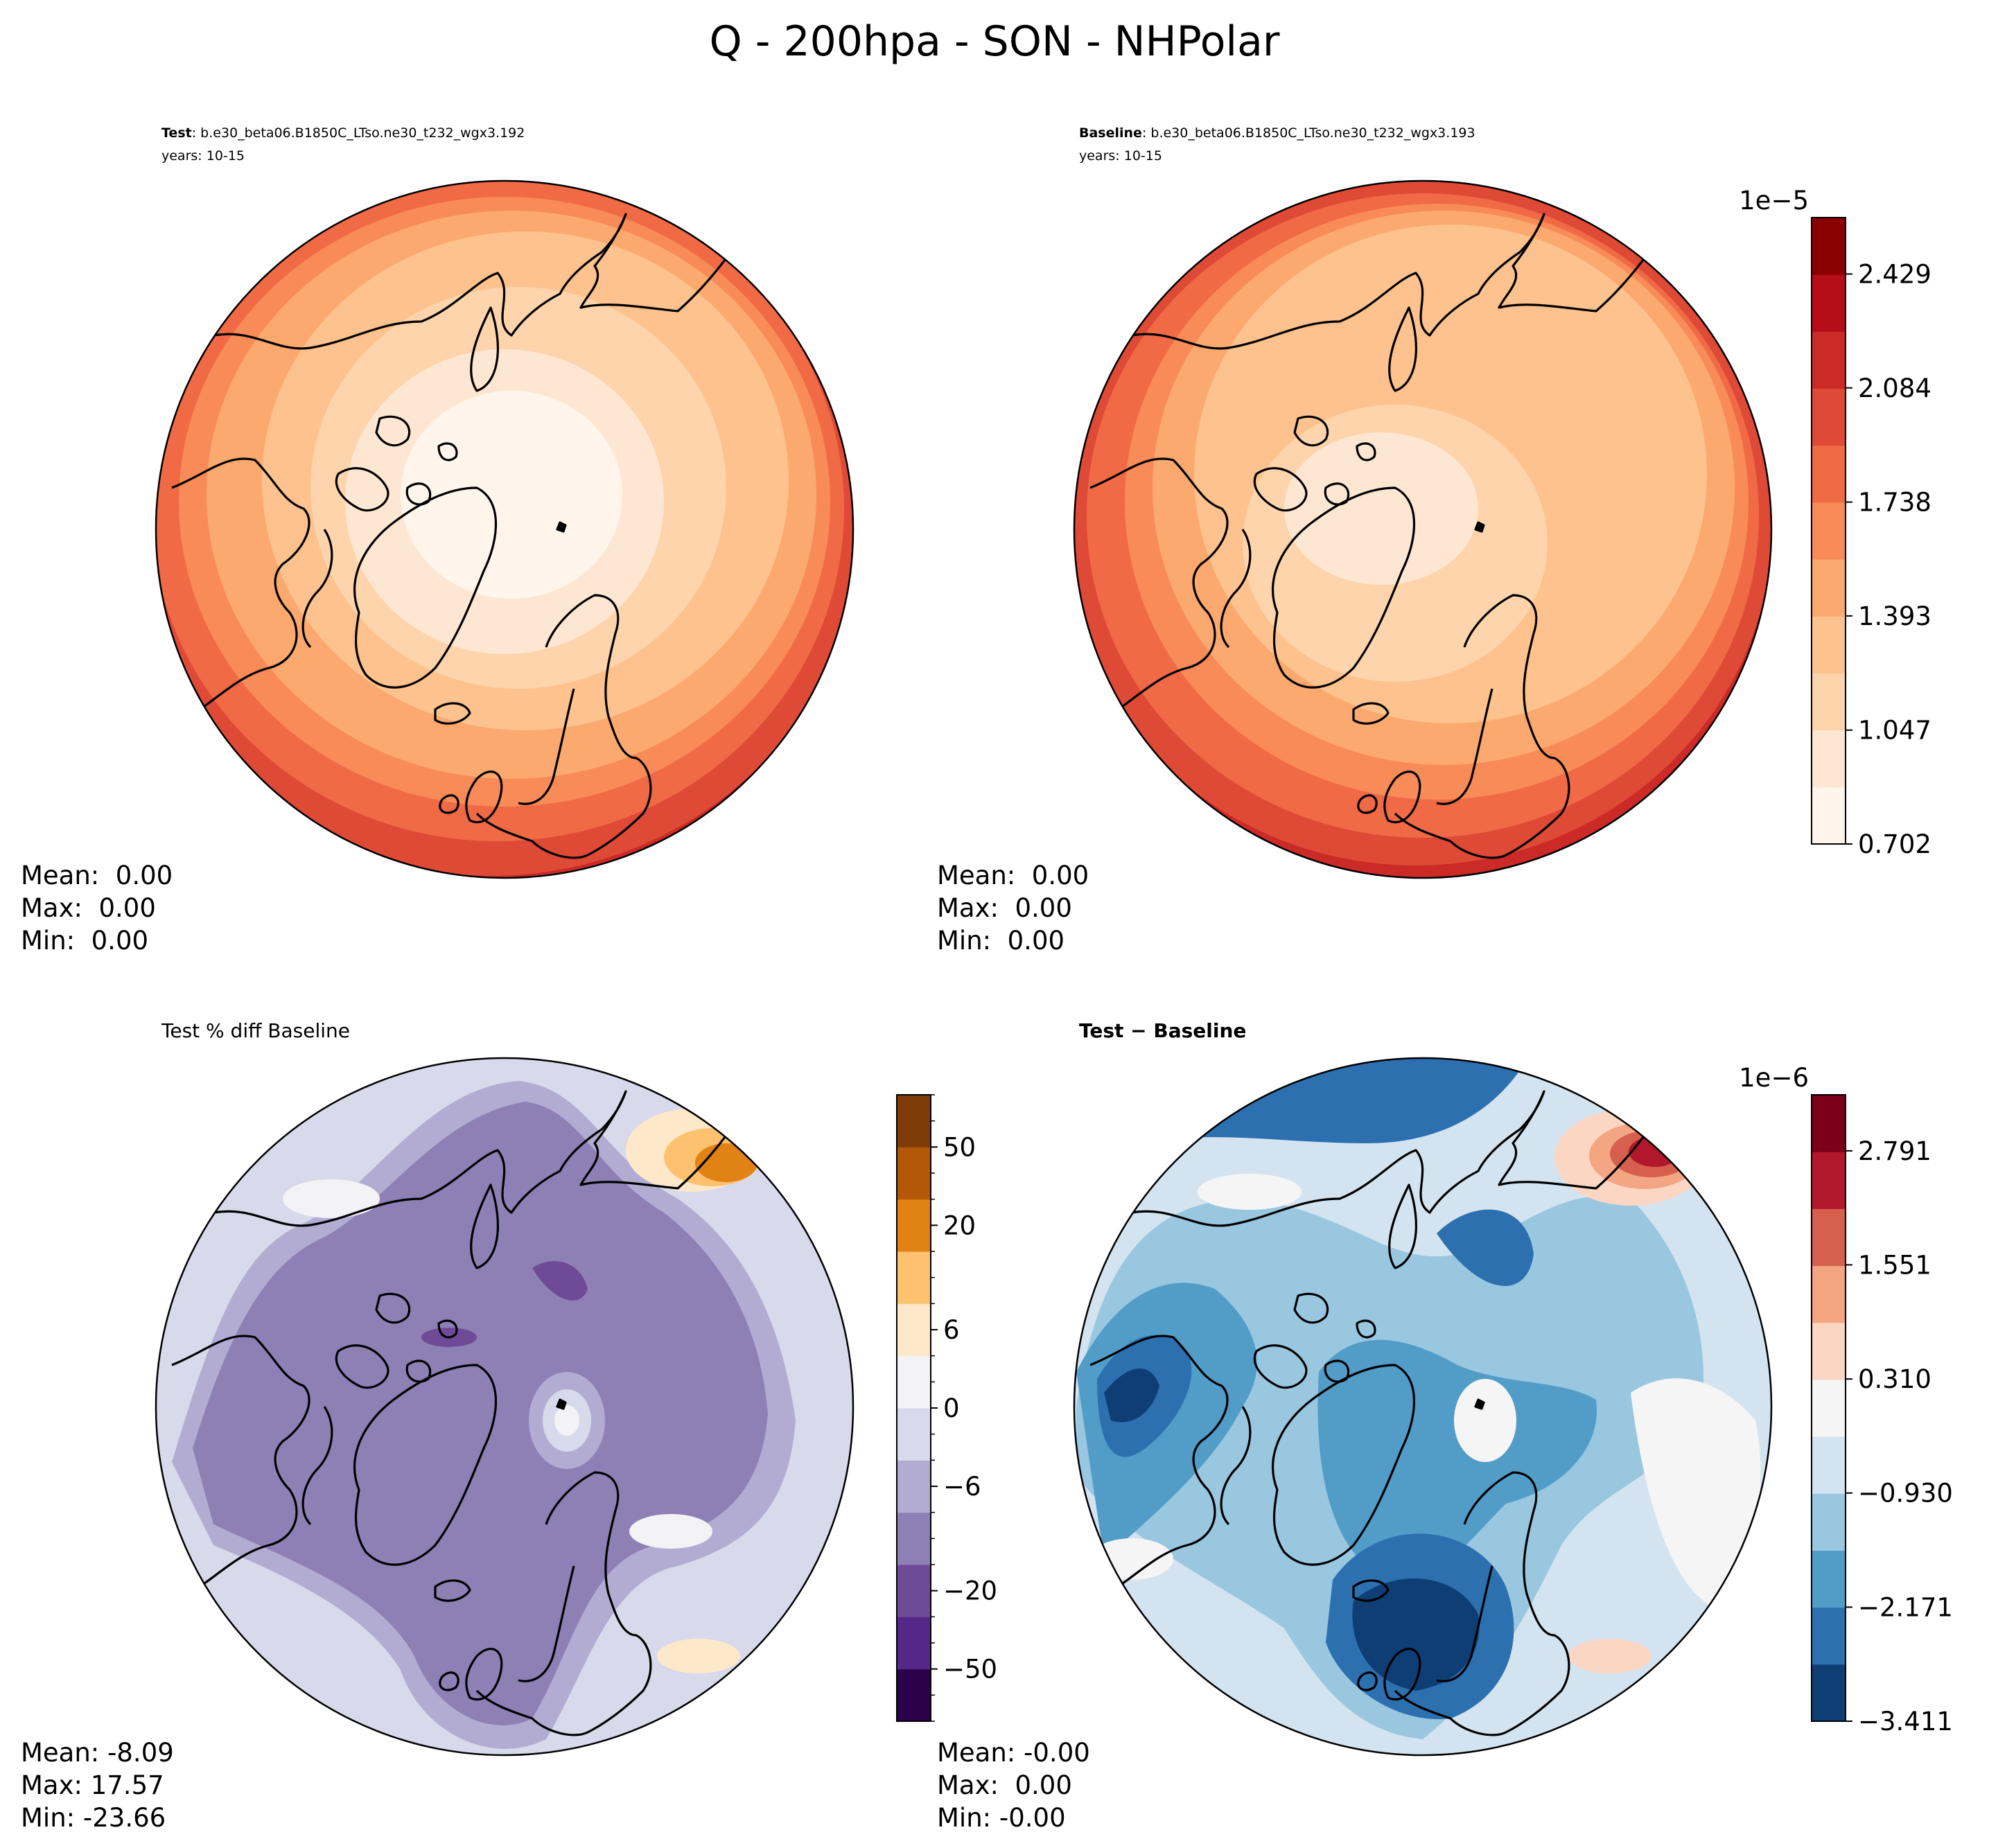 This screenshot has width=1989, height=1848. Describe the element at coordinates (959, 1225) in the screenshot. I see `colorbar-percent-diff-tick-label: 20` at that location.